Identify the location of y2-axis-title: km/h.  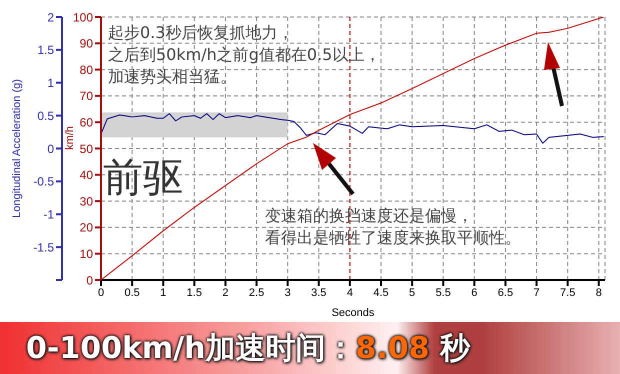
(70, 138).